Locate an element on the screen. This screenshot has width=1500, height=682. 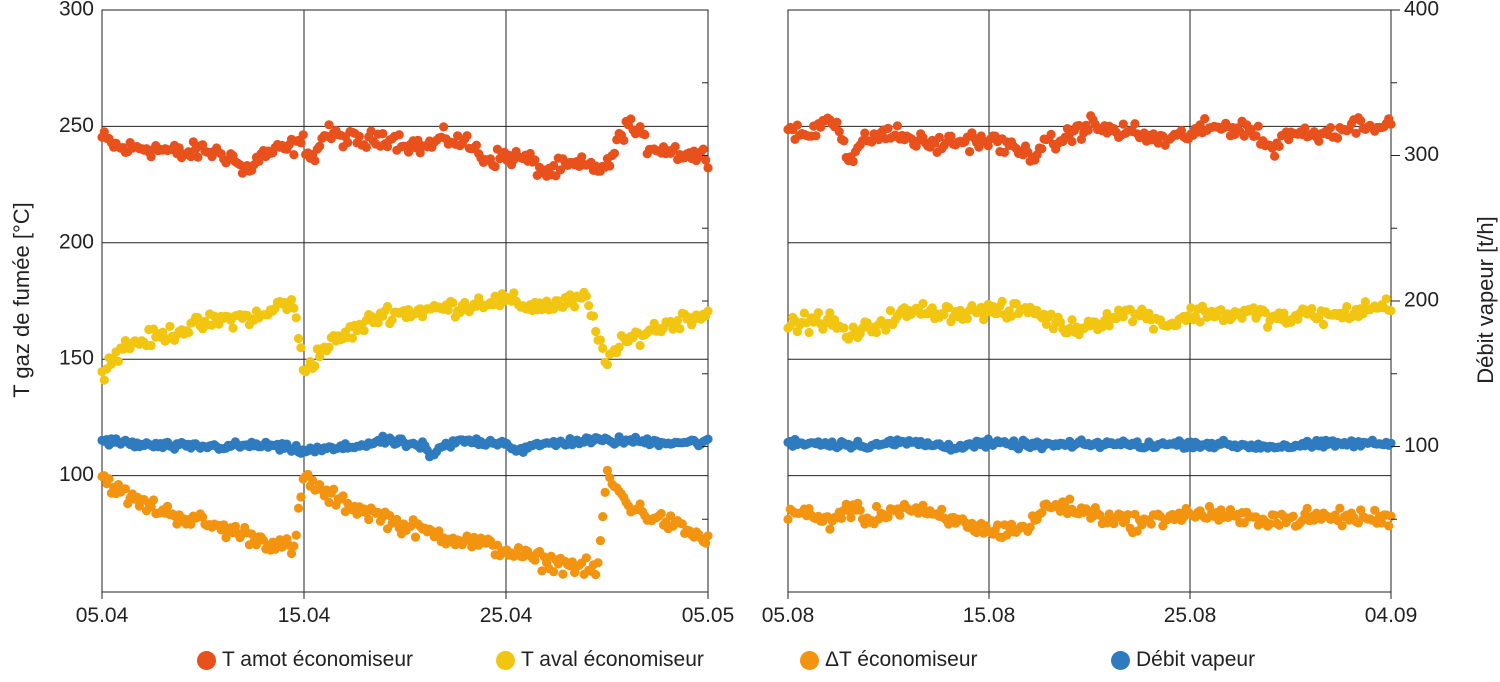
y-tick-label-left: 250 is located at coordinates (76, 125).